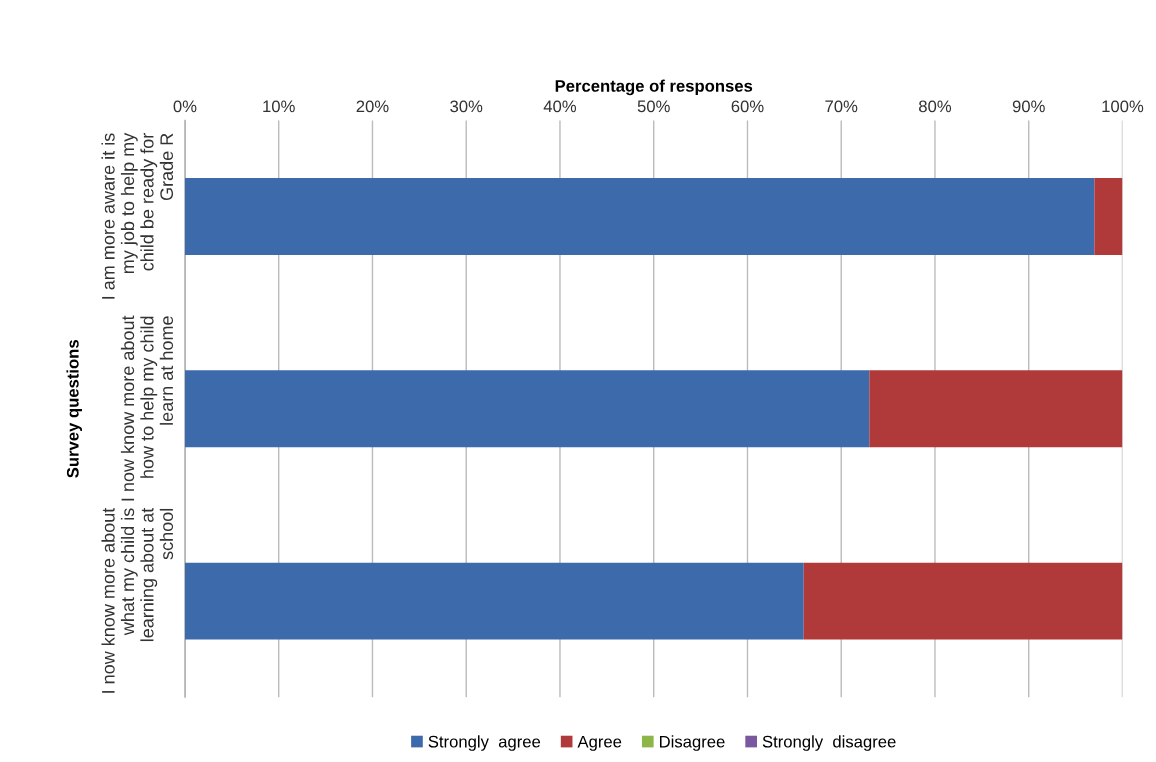 This screenshot has height=762, width=1156. Describe the element at coordinates (137, 600) in the screenshot. I see `y-tick-label: I now know more about what my child is learning about at school` at that location.